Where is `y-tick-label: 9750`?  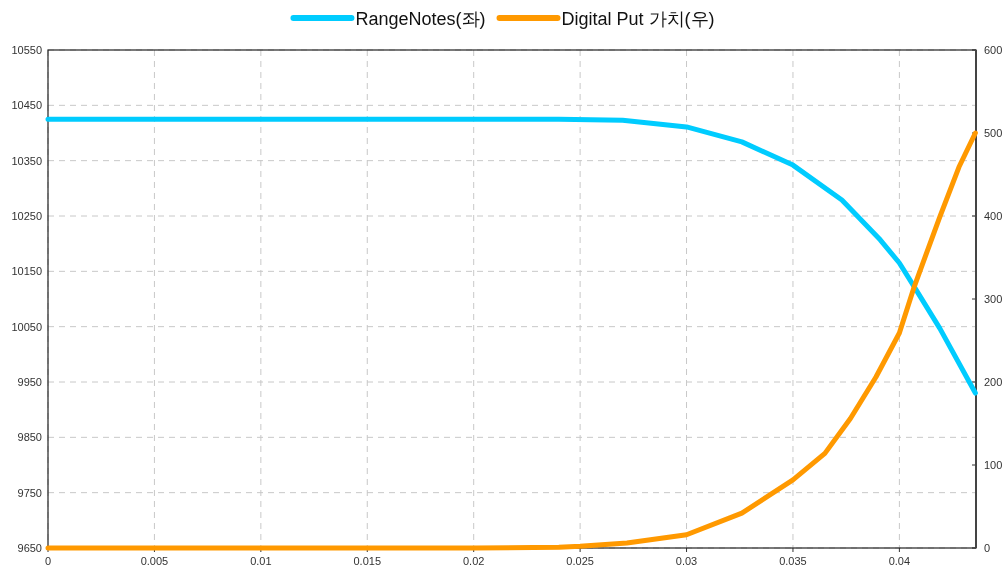
y-tick-label: 9750 is located at coordinates (29, 492).